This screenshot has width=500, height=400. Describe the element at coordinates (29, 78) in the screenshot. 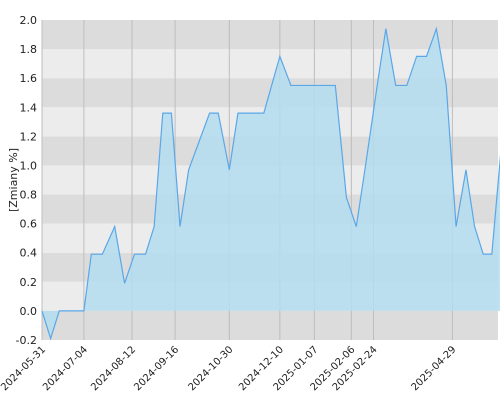

I see `y-tick-label: 1.6` at that location.